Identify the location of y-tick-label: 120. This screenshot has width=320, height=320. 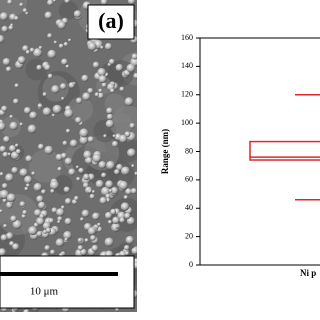
(187, 94).